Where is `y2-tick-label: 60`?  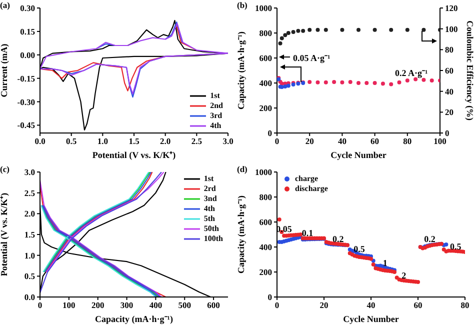 y2-tick-label: 60 is located at coordinates (449, 71).